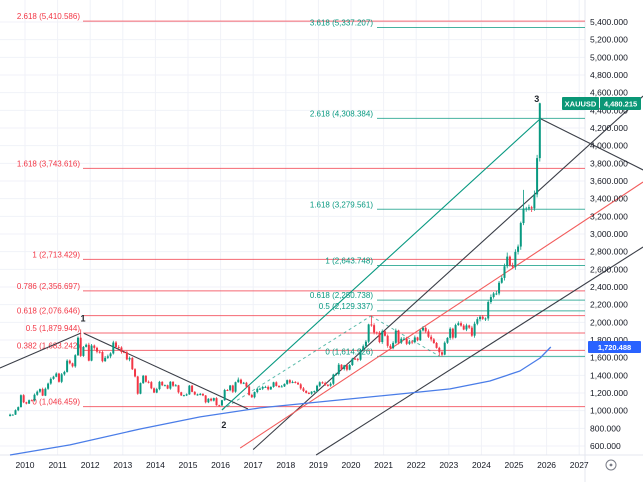  I want to click on settings-icon, so click(611, 465).